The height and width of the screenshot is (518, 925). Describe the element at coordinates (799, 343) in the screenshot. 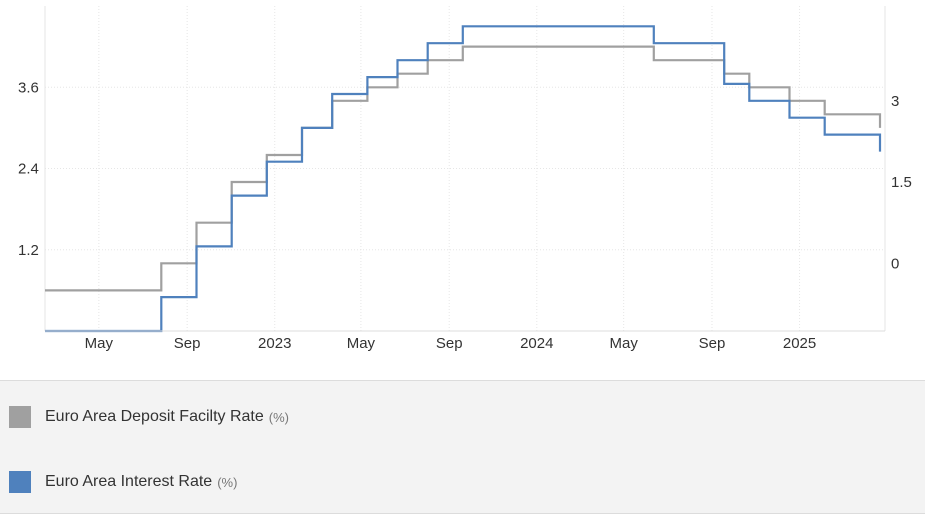

I see `x-tick-label: 2025` at that location.